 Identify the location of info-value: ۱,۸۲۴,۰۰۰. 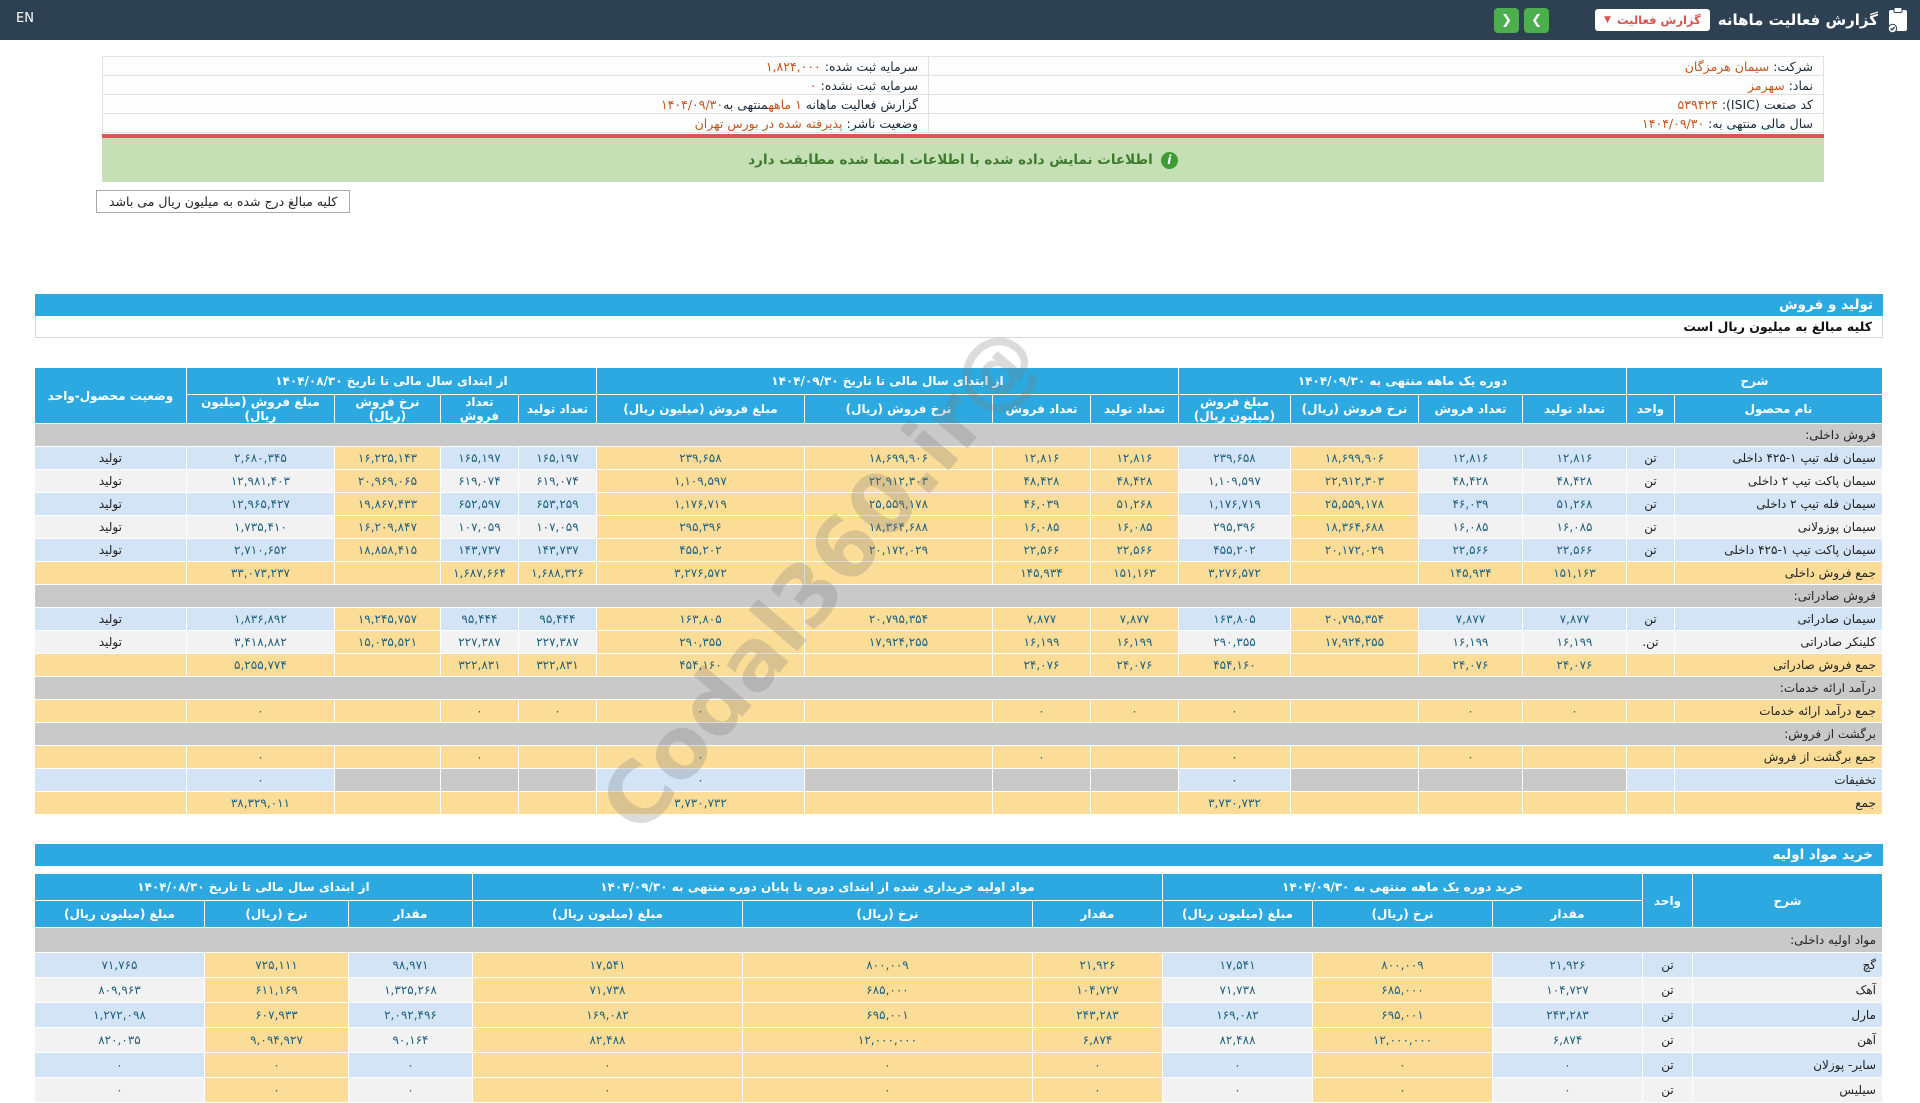
(793, 66).